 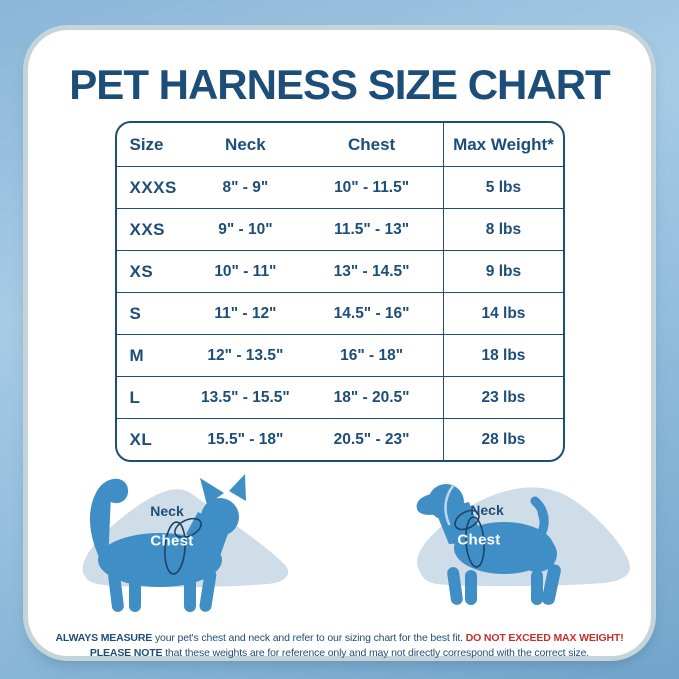 What do you see at coordinates (104, 638) in the screenshot?
I see `footnote-always-measure: ALWAYS MEASURE` at bounding box center [104, 638].